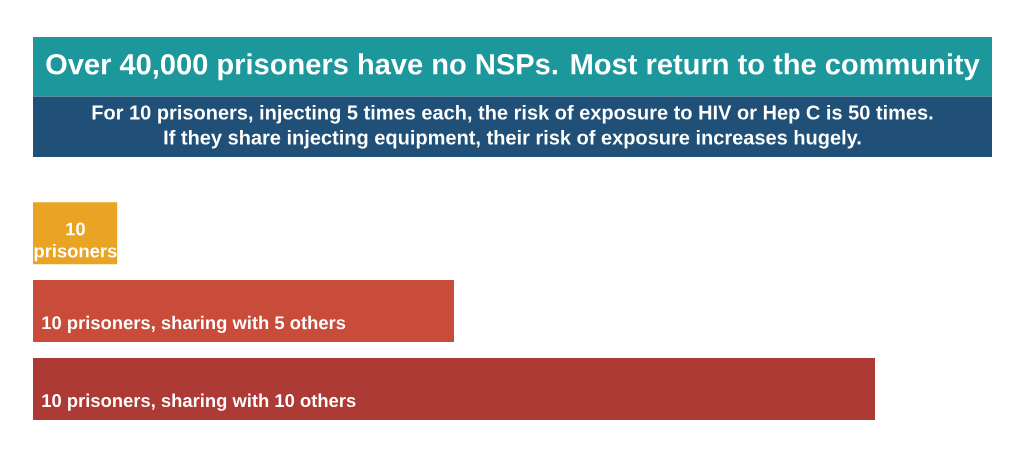 This screenshot has height=461, width=1020. What do you see at coordinates (194, 324) in the screenshot?
I see `y-tick-label: 10 prisoners, sharing with 5 others` at bounding box center [194, 324].